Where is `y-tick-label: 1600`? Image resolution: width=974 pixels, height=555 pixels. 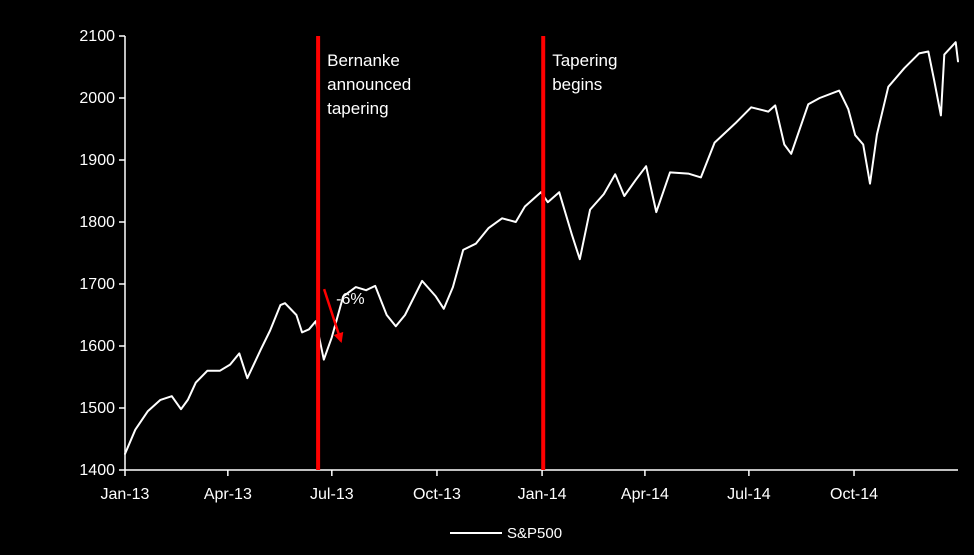
y-tick-label: 1600 is located at coordinates (97, 346).